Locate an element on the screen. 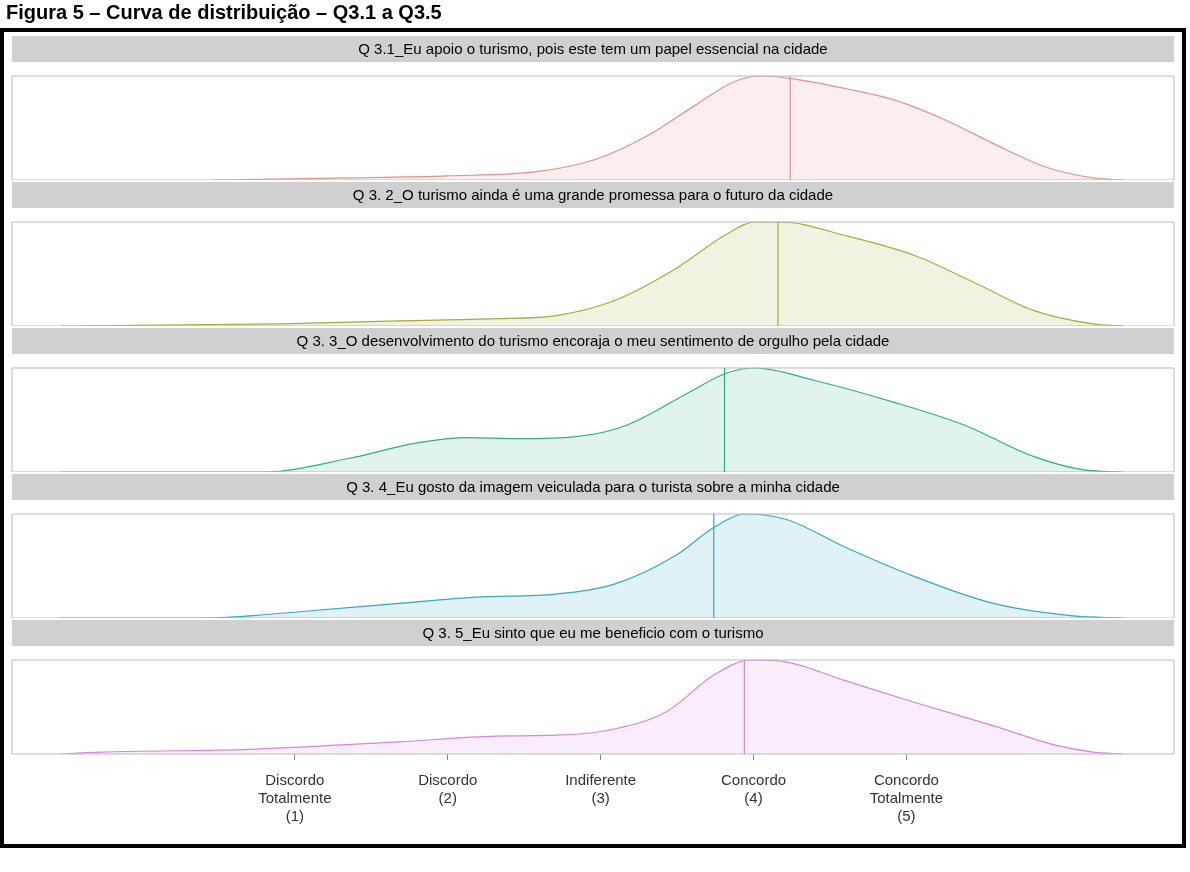 The image size is (1190, 872). x-tick-label: Indiferente (3) is located at coordinates (601, 789).